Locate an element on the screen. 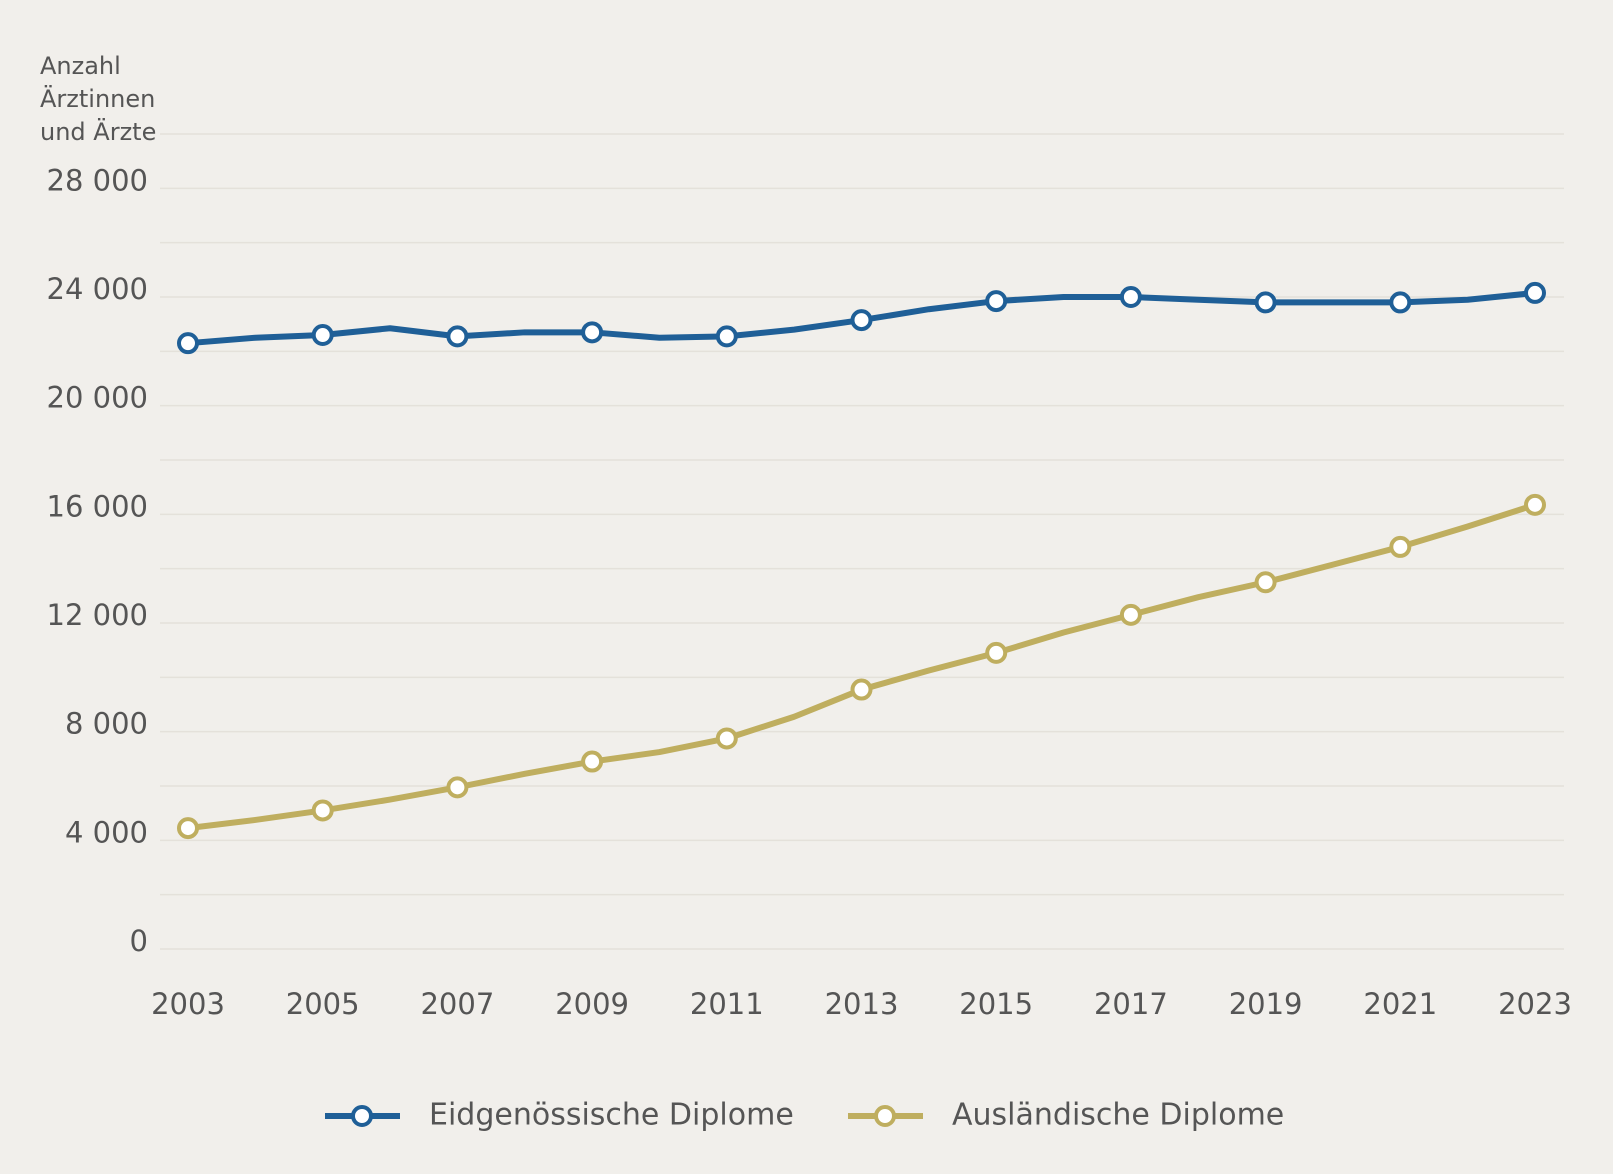  y-tick-label: 12 000 is located at coordinates (97, 615).